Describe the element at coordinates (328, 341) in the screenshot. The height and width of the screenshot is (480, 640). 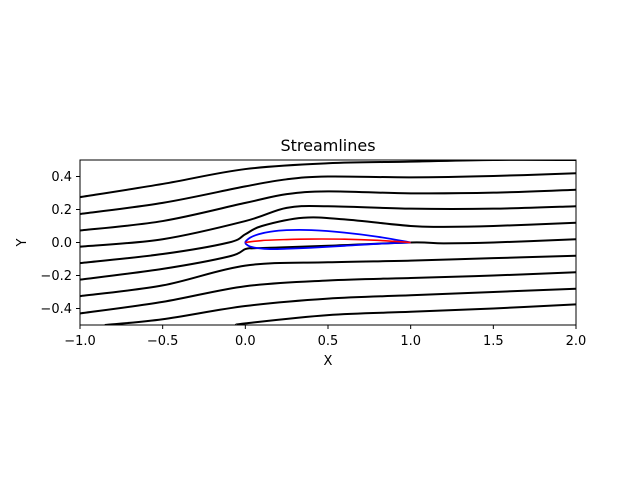
I see `x-tick-label: 0.5` at that location.